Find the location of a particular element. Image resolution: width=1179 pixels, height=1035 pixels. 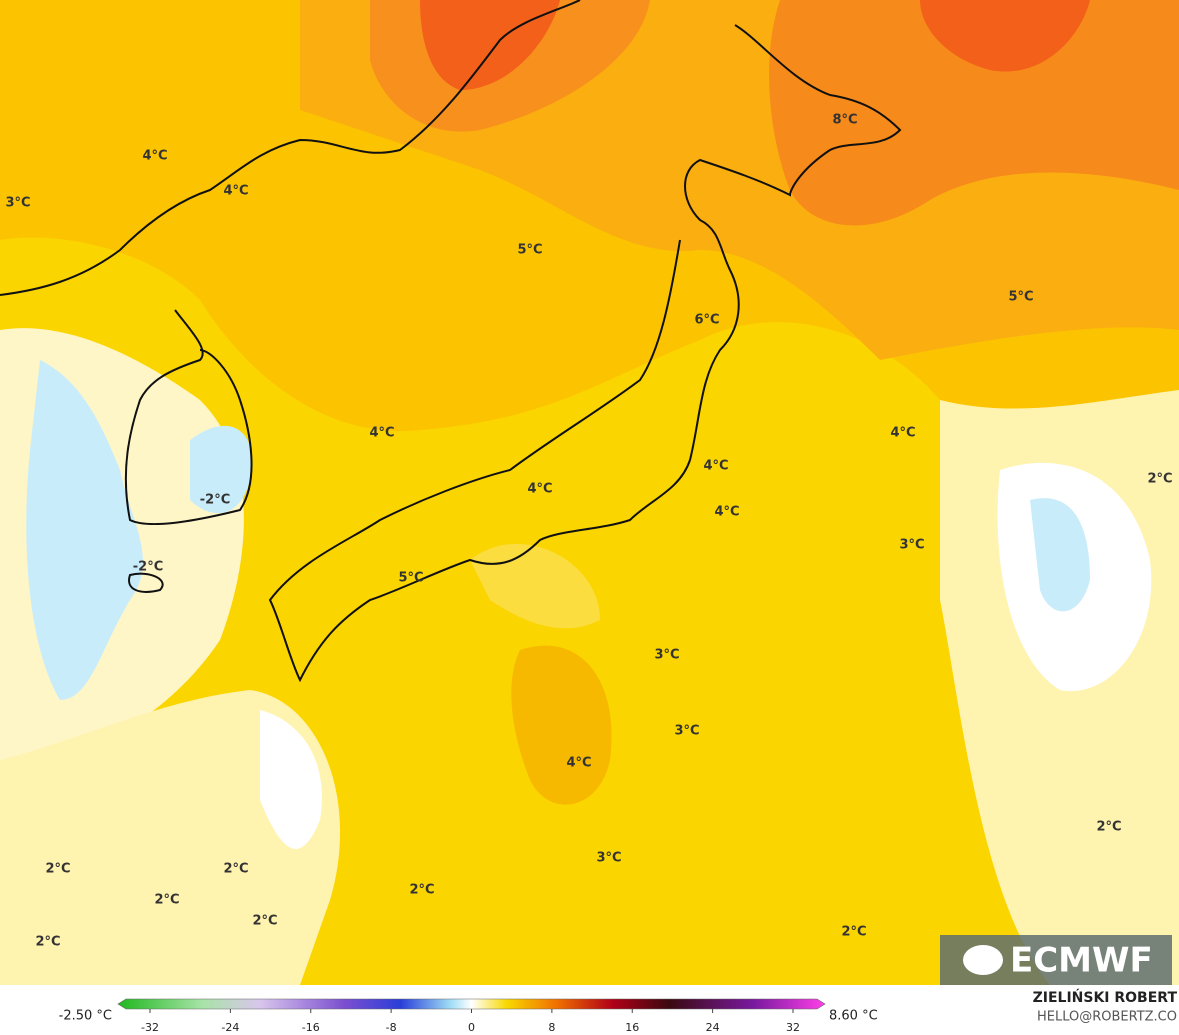

colorbar-tick-label: 0 is located at coordinates (471, 1027).